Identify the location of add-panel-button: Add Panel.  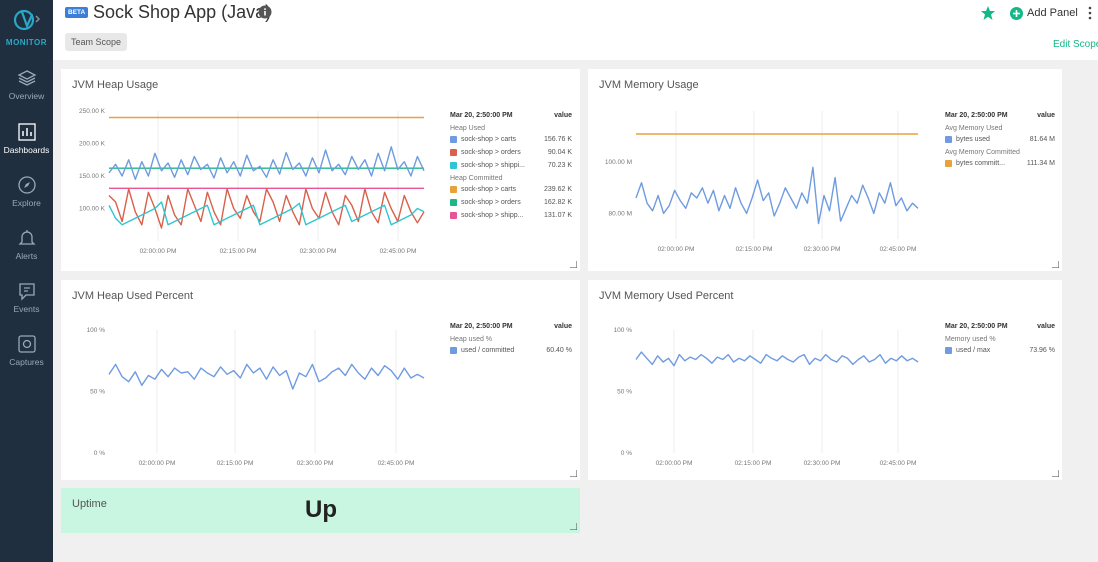
(1044, 13).